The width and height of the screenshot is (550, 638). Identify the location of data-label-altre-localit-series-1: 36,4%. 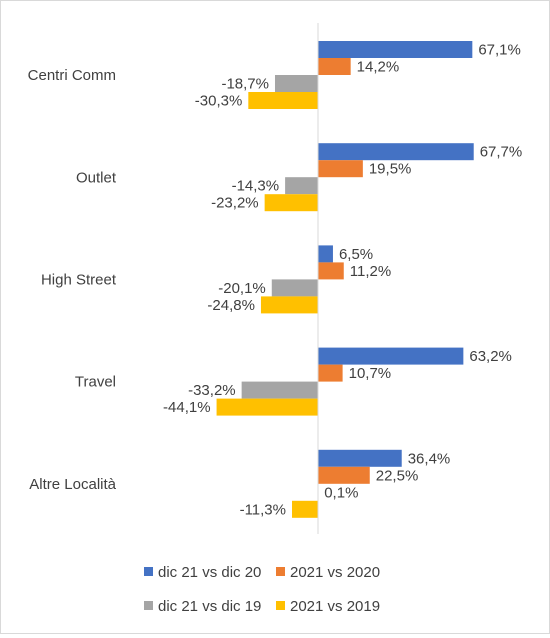
(429, 458).